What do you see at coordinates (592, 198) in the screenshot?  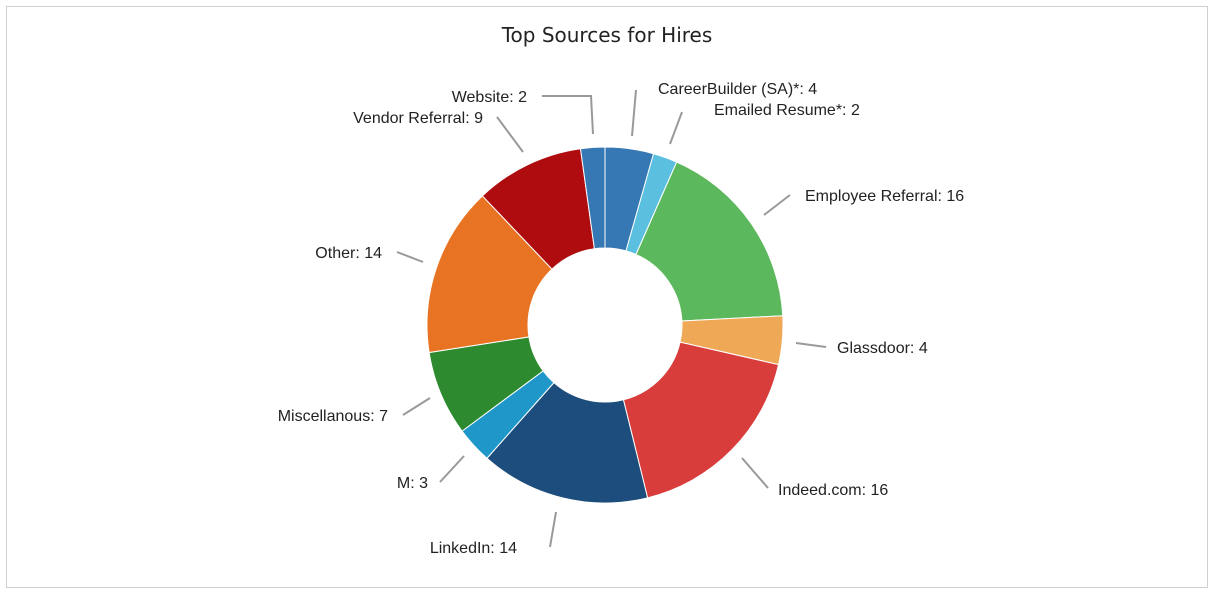 I see `slice-website` at bounding box center [592, 198].